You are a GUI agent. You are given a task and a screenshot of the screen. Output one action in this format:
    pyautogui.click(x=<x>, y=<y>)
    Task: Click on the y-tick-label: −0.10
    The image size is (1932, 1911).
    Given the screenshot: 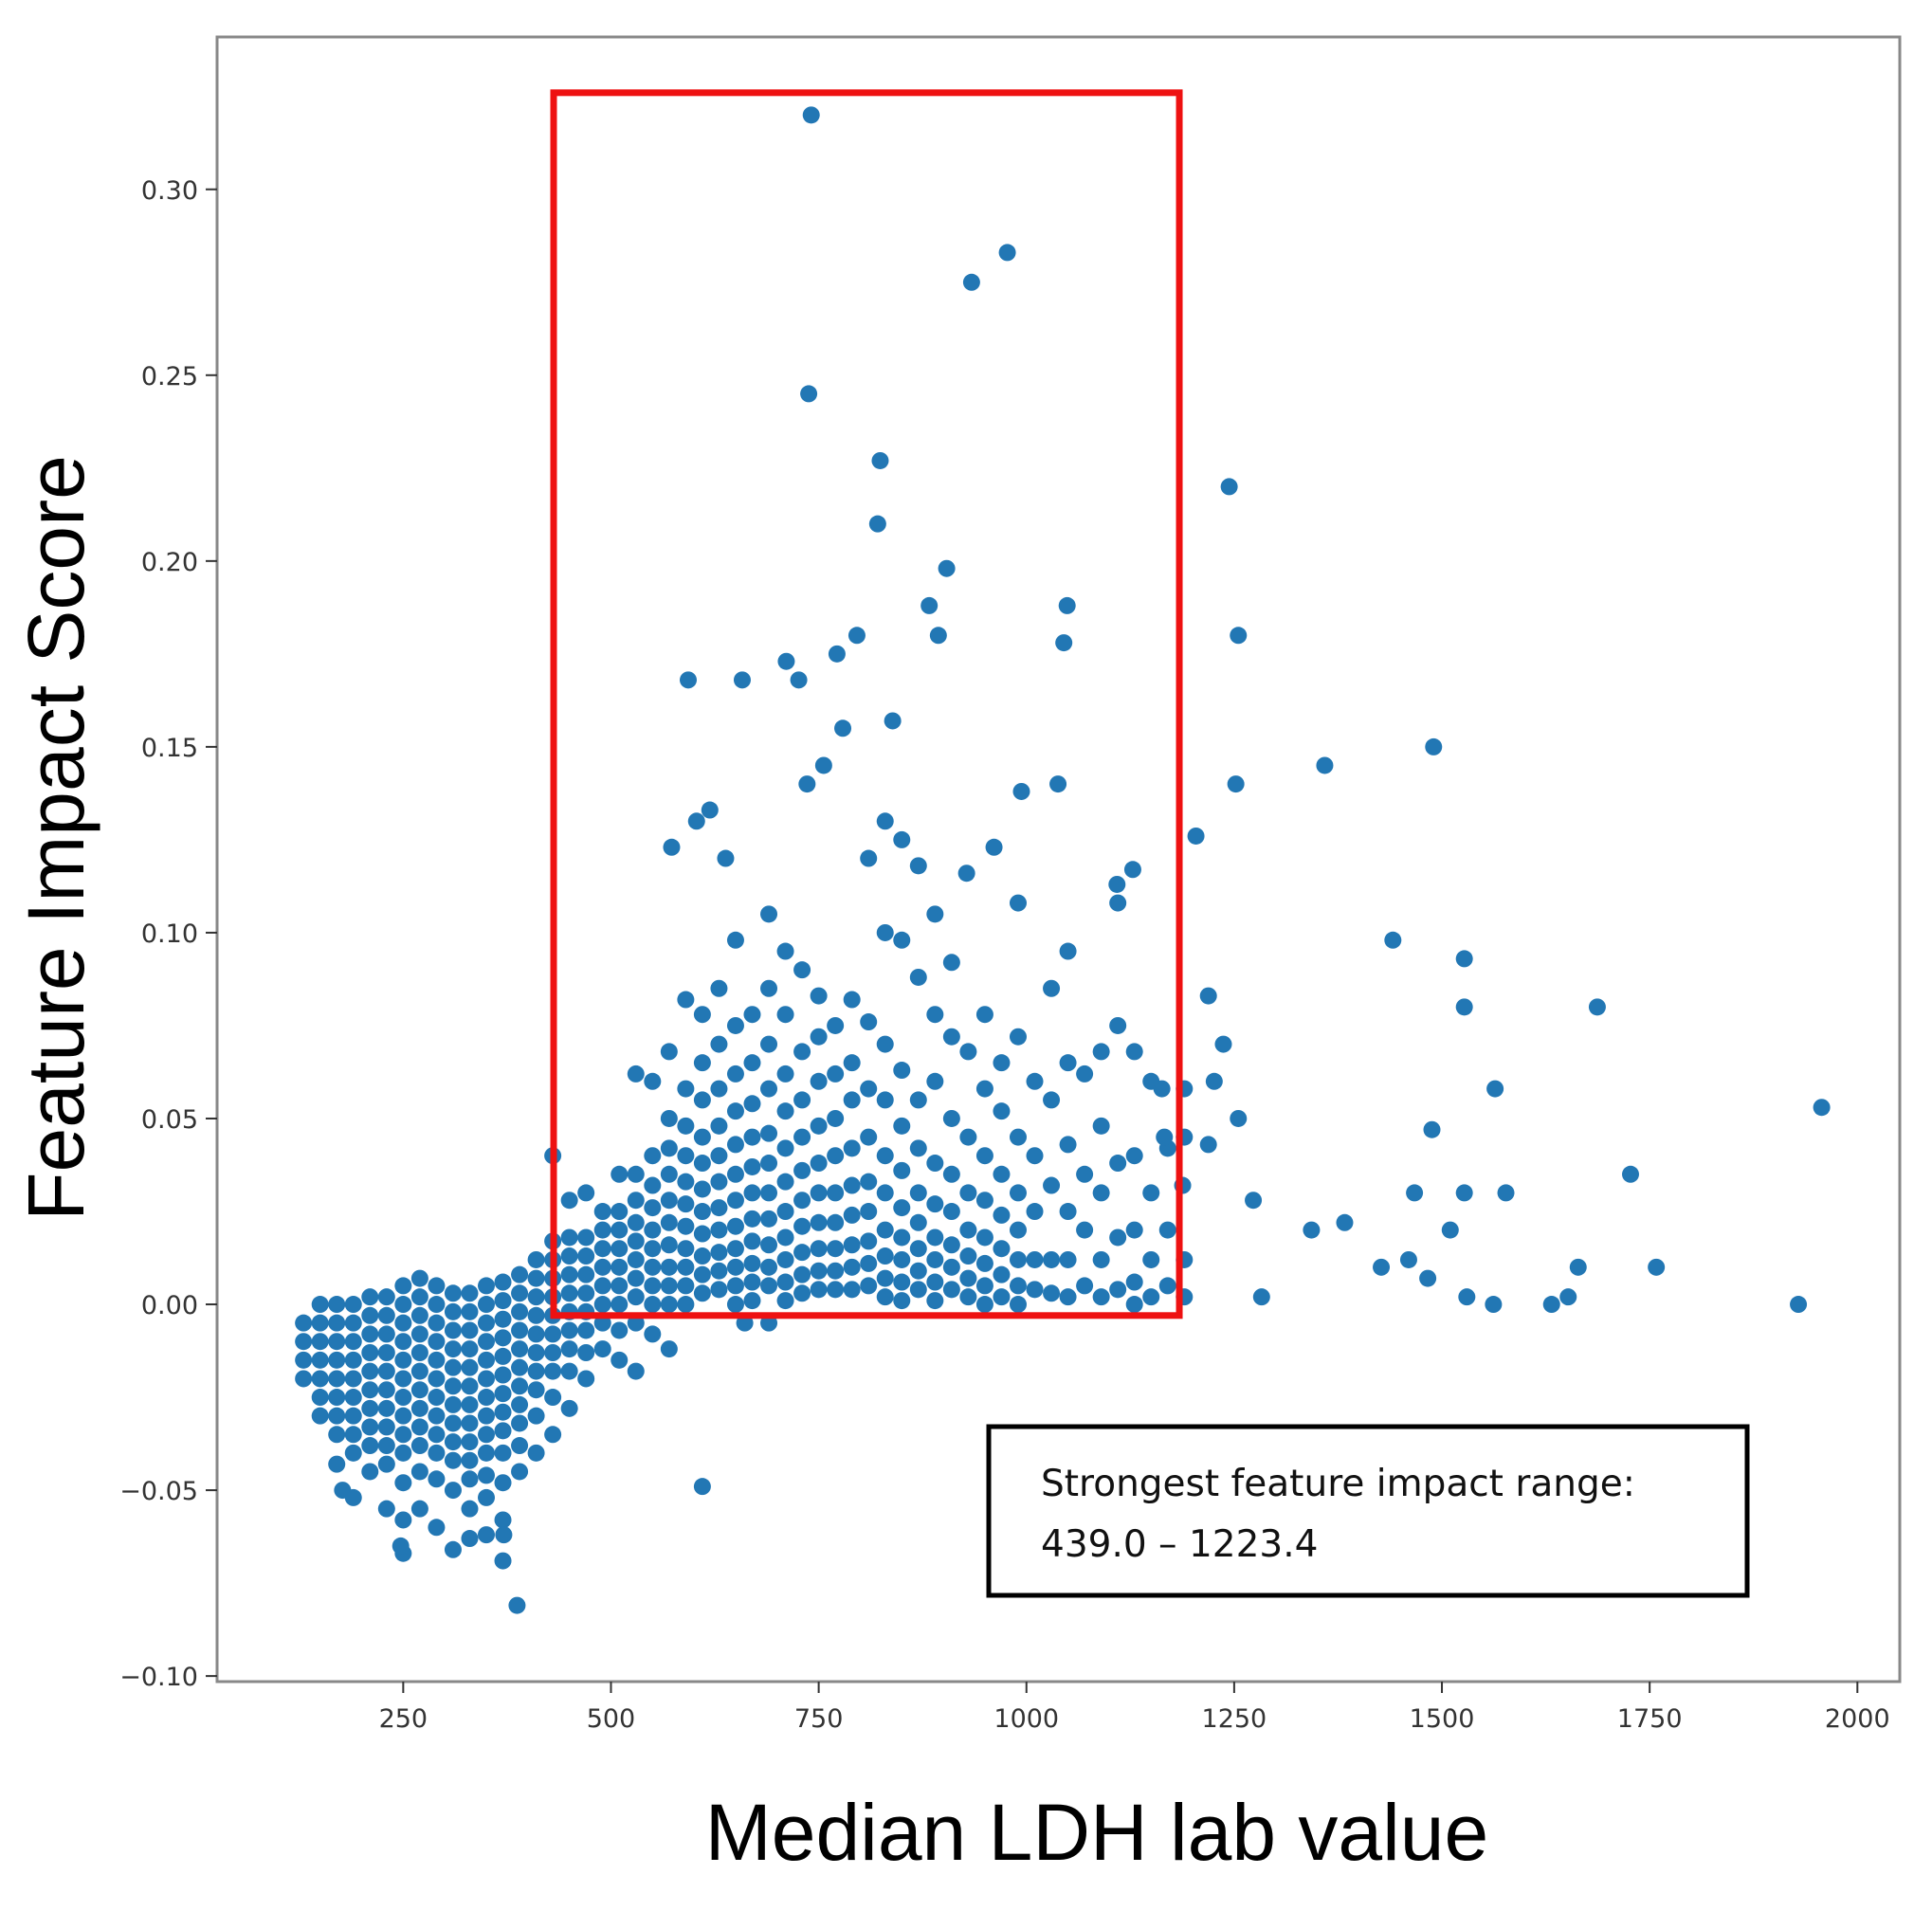 What is the action you would take?
    pyautogui.click(x=159, y=1677)
    